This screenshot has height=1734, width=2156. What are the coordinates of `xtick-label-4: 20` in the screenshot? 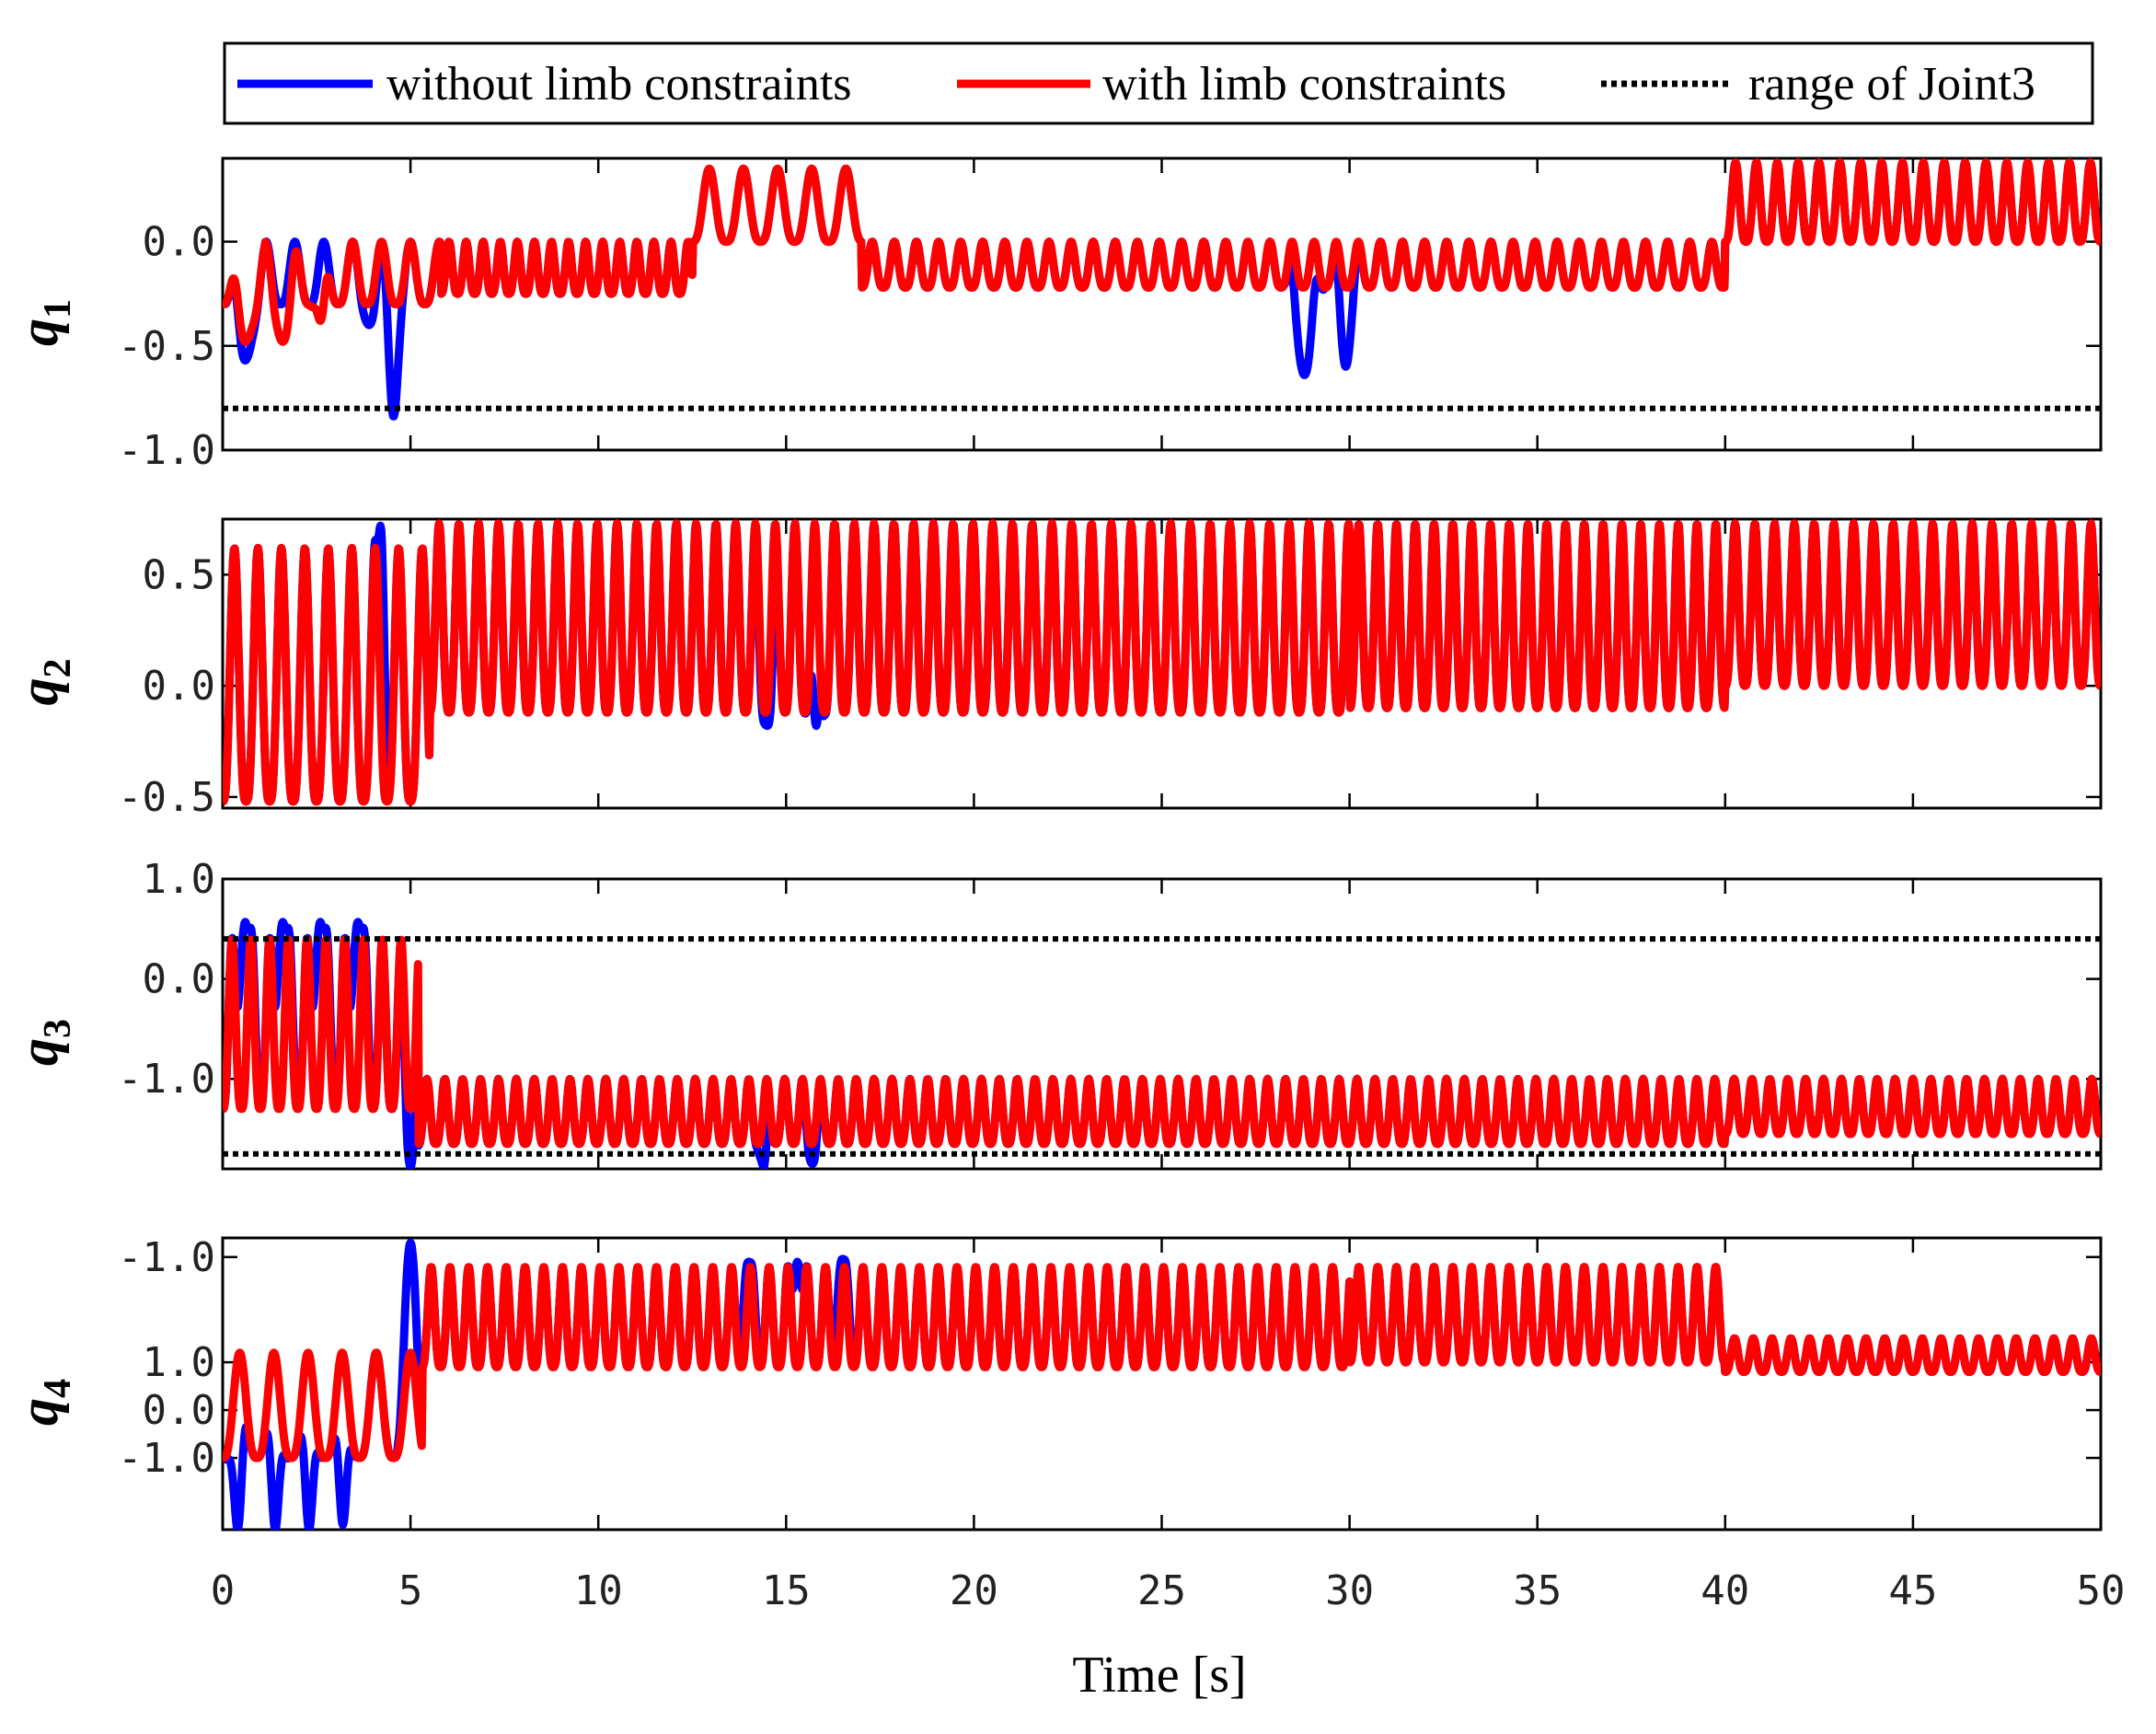 It's located at (974, 1590).